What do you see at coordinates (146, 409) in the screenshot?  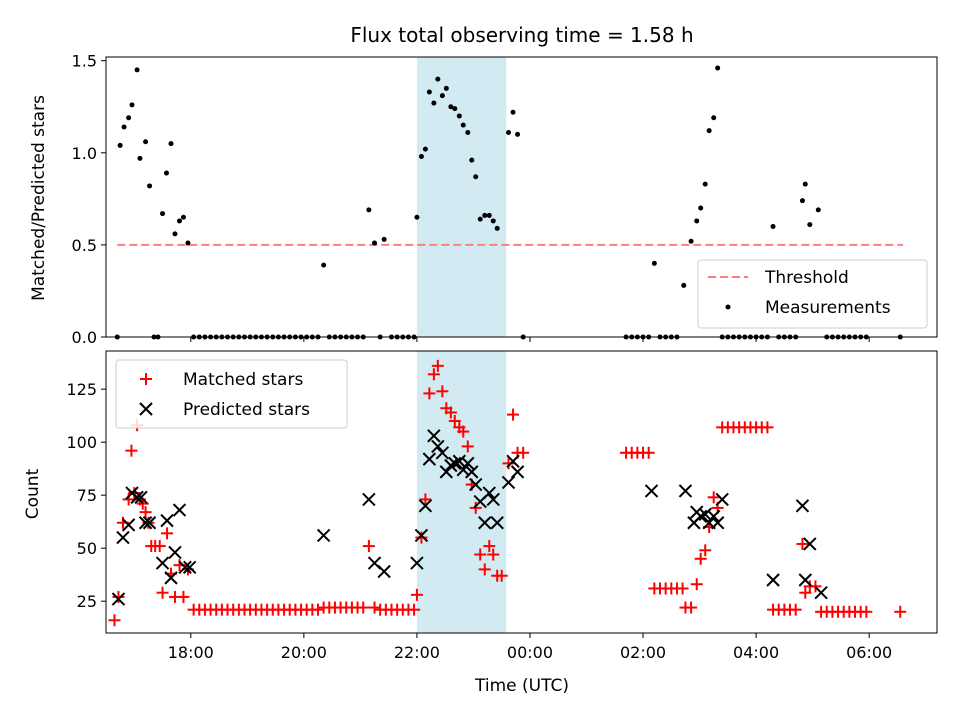 I see `legend-predicted-swatch` at bounding box center [146, 409].